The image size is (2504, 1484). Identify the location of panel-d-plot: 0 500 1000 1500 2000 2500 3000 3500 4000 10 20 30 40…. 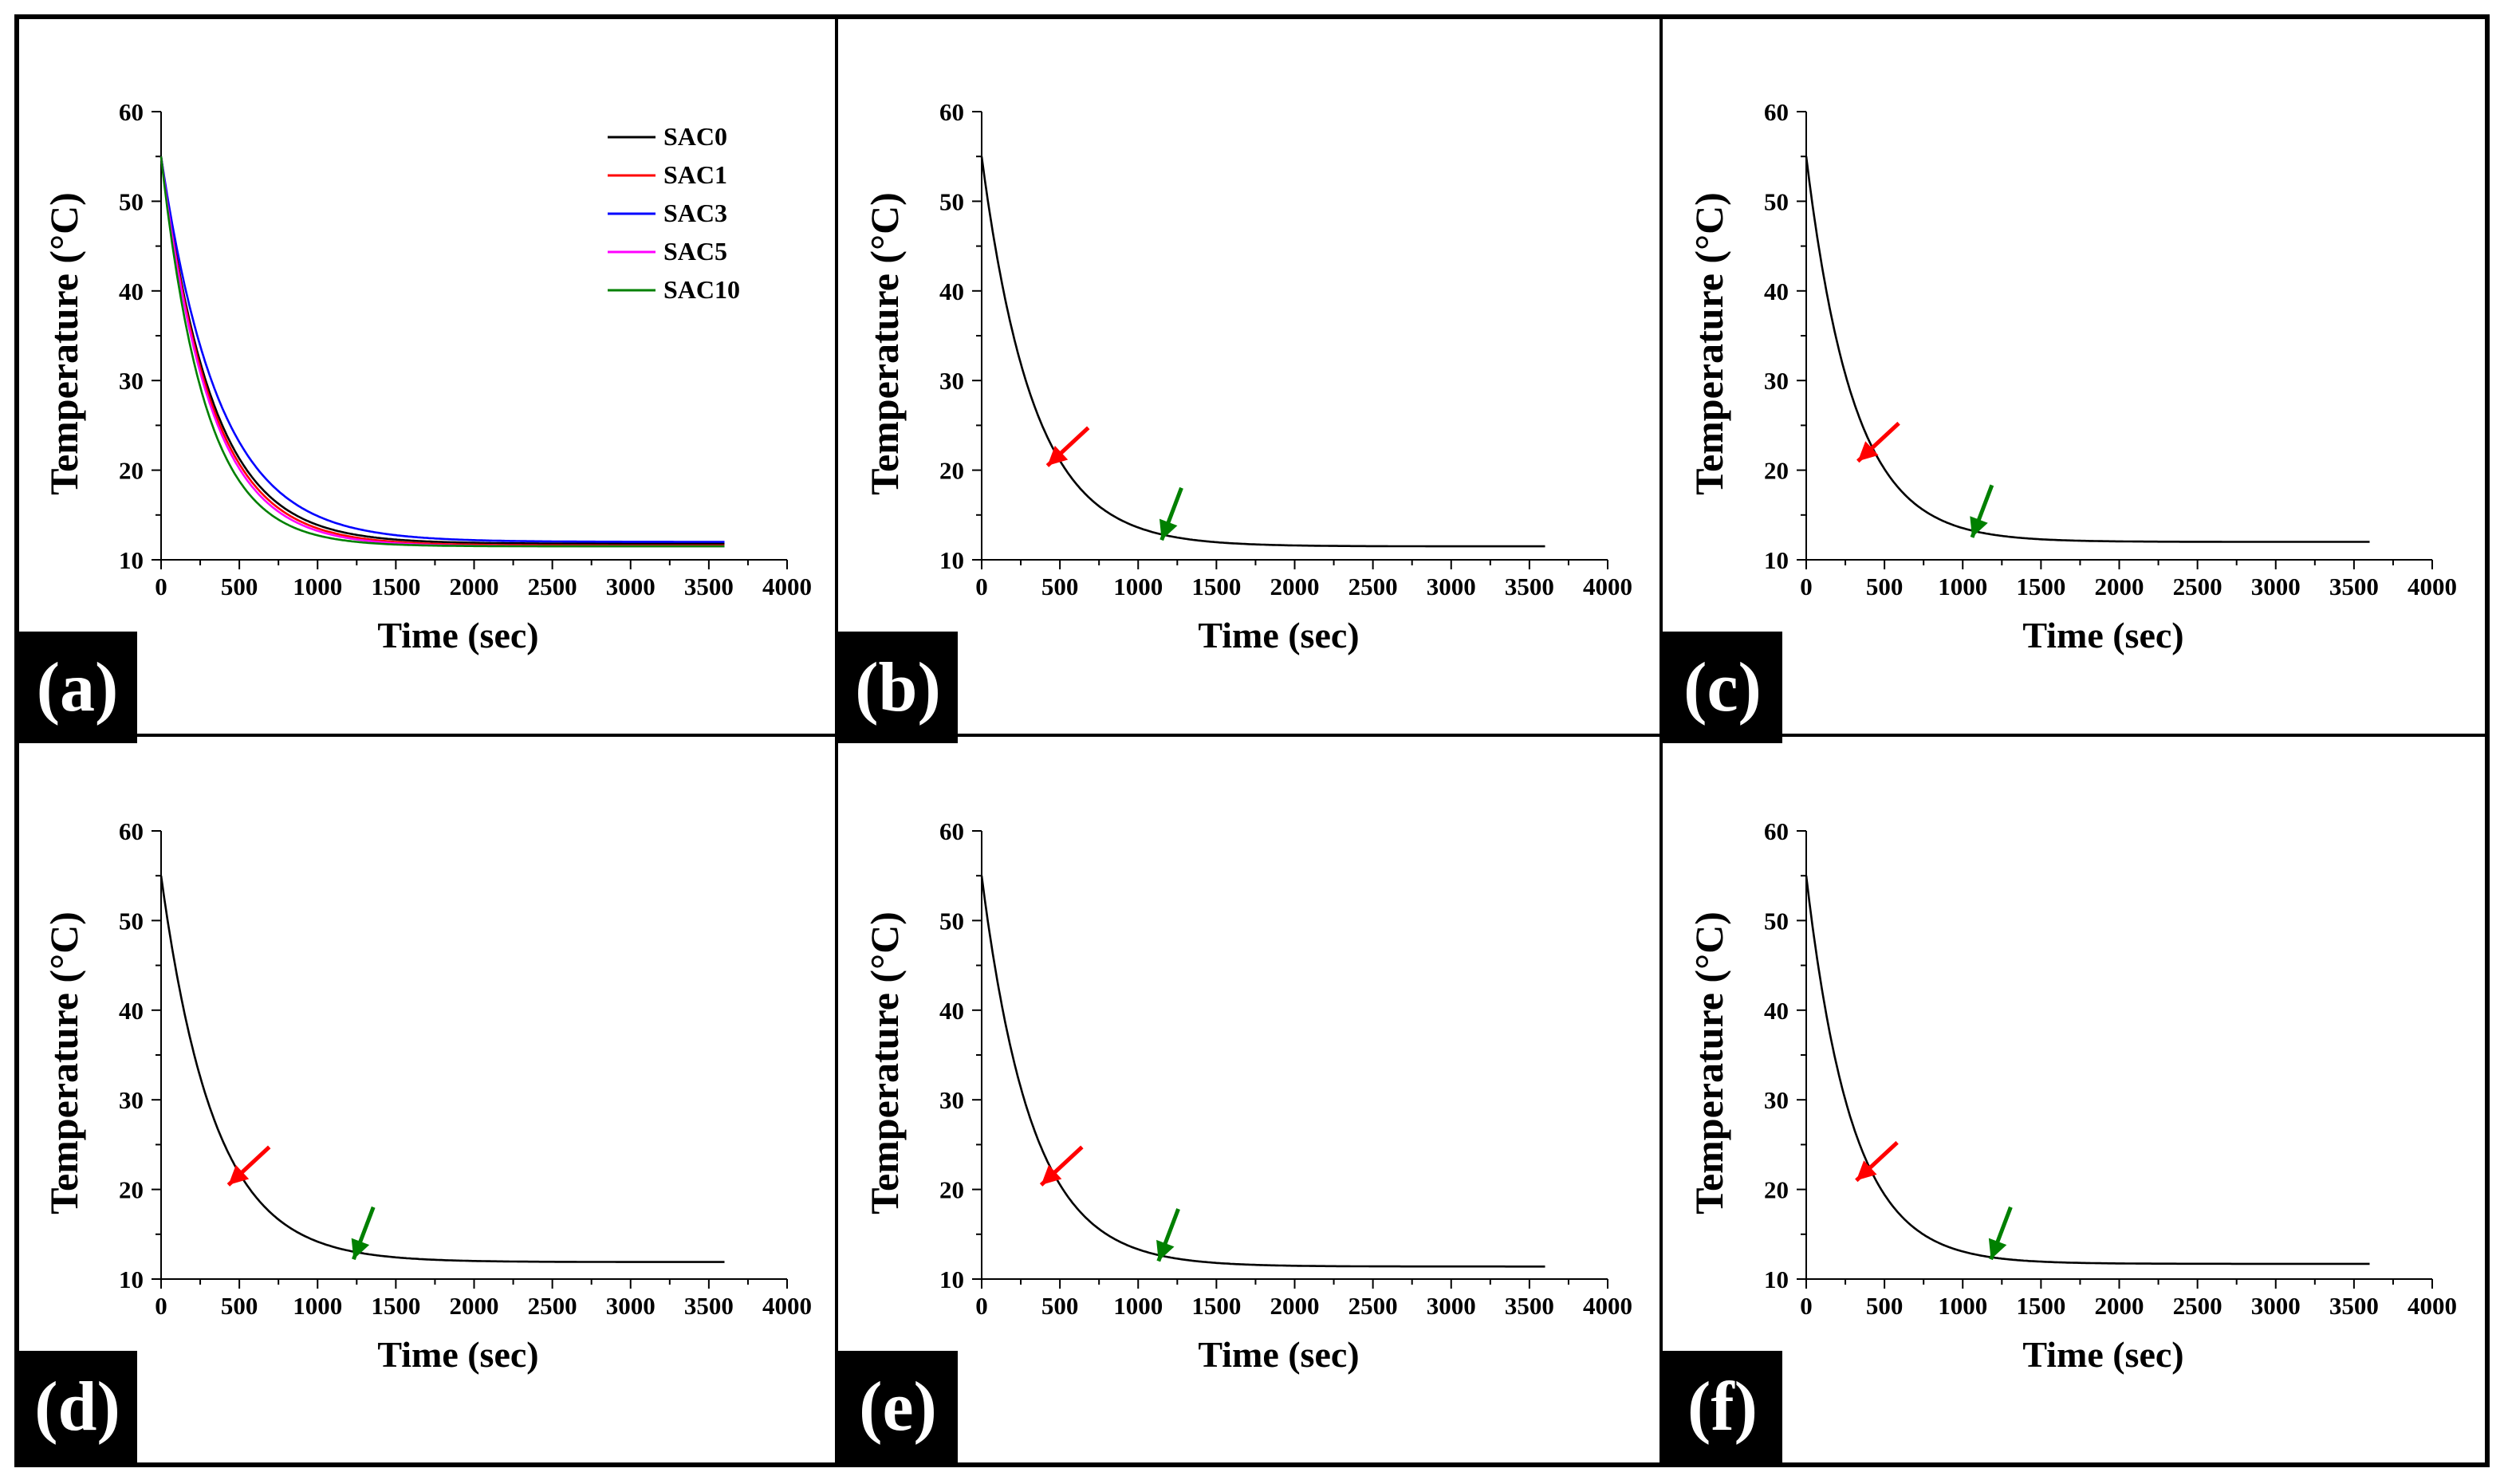
(426, 1096).